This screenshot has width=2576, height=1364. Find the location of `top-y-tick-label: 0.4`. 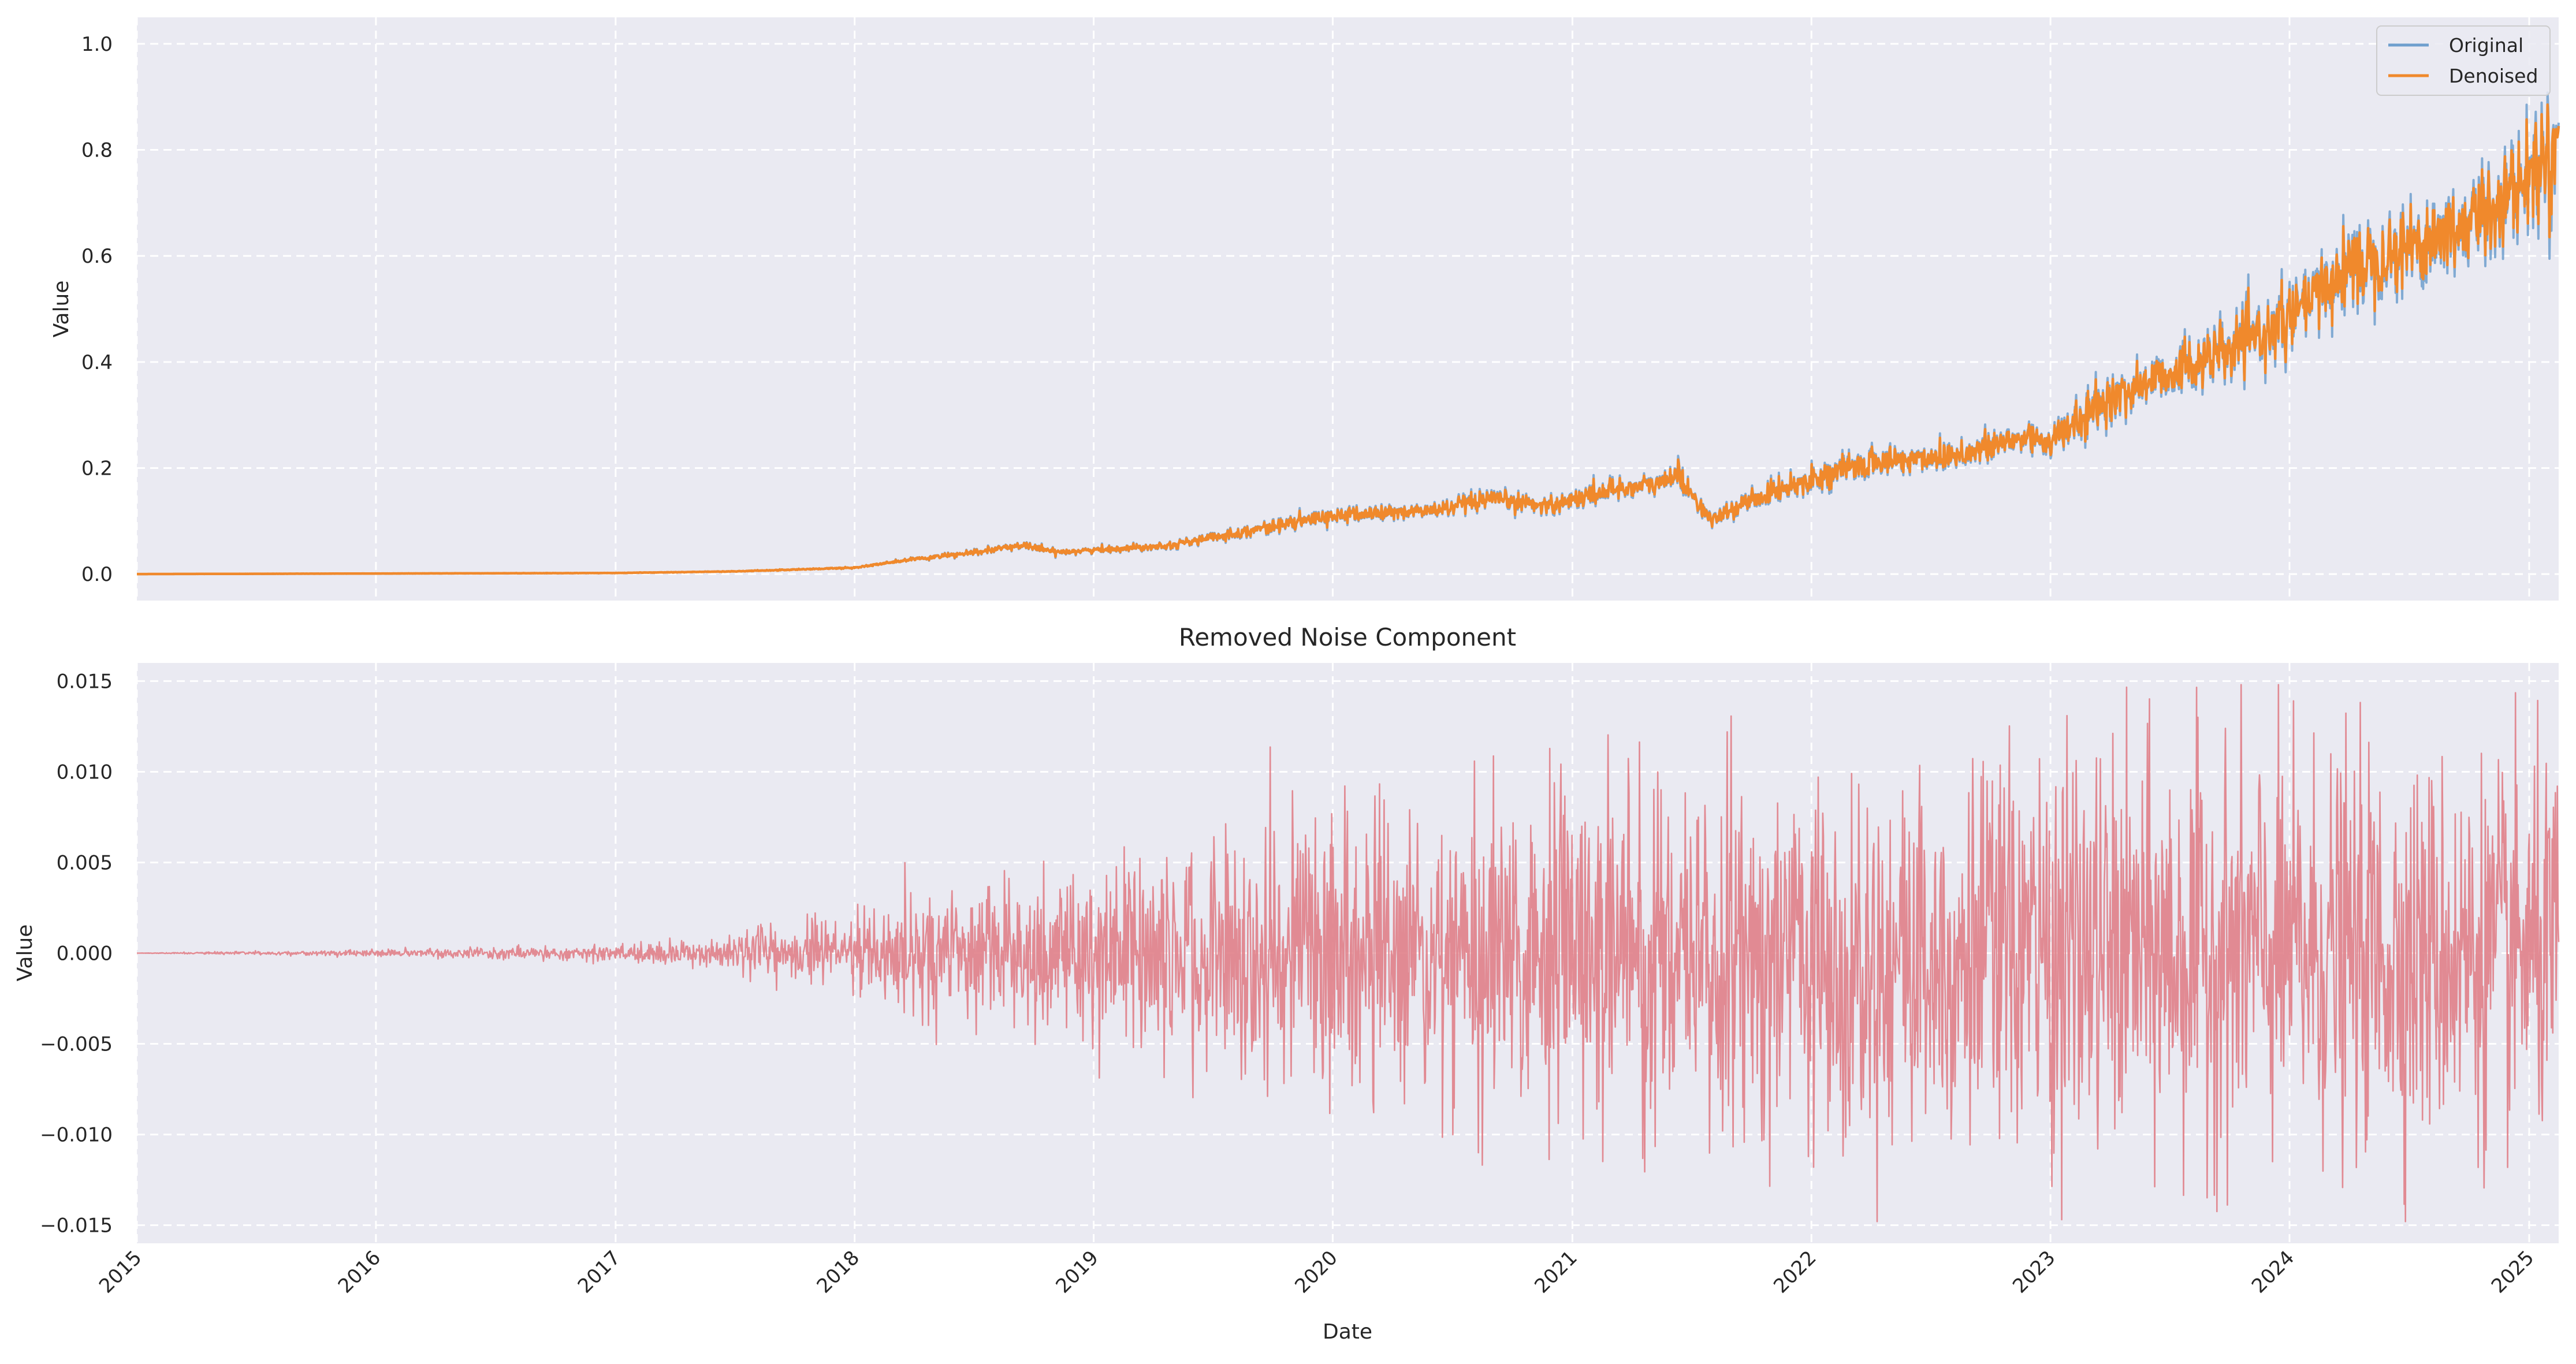

top-y-tick-label: 0.4 is located at coordinates (97, 362).